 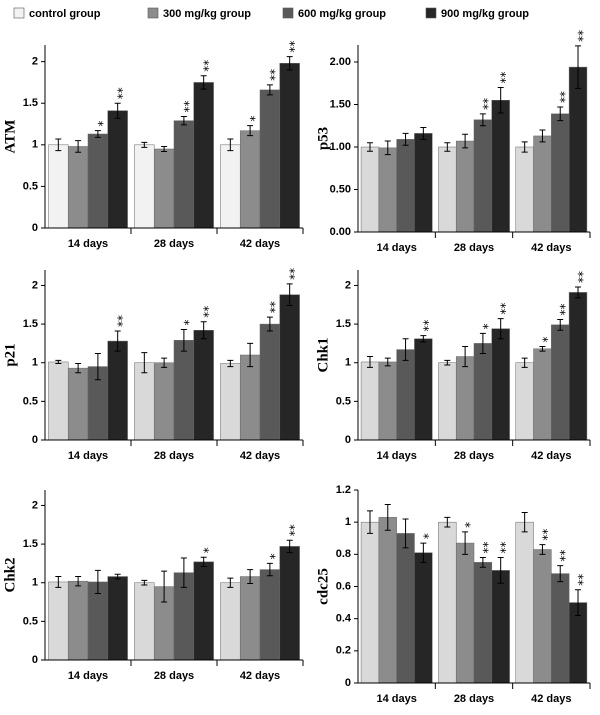 What do you see at coordinates (340, 232) in the screenshot?
I see `y-tick-label: 0.00` at bounding box center [340, 232].